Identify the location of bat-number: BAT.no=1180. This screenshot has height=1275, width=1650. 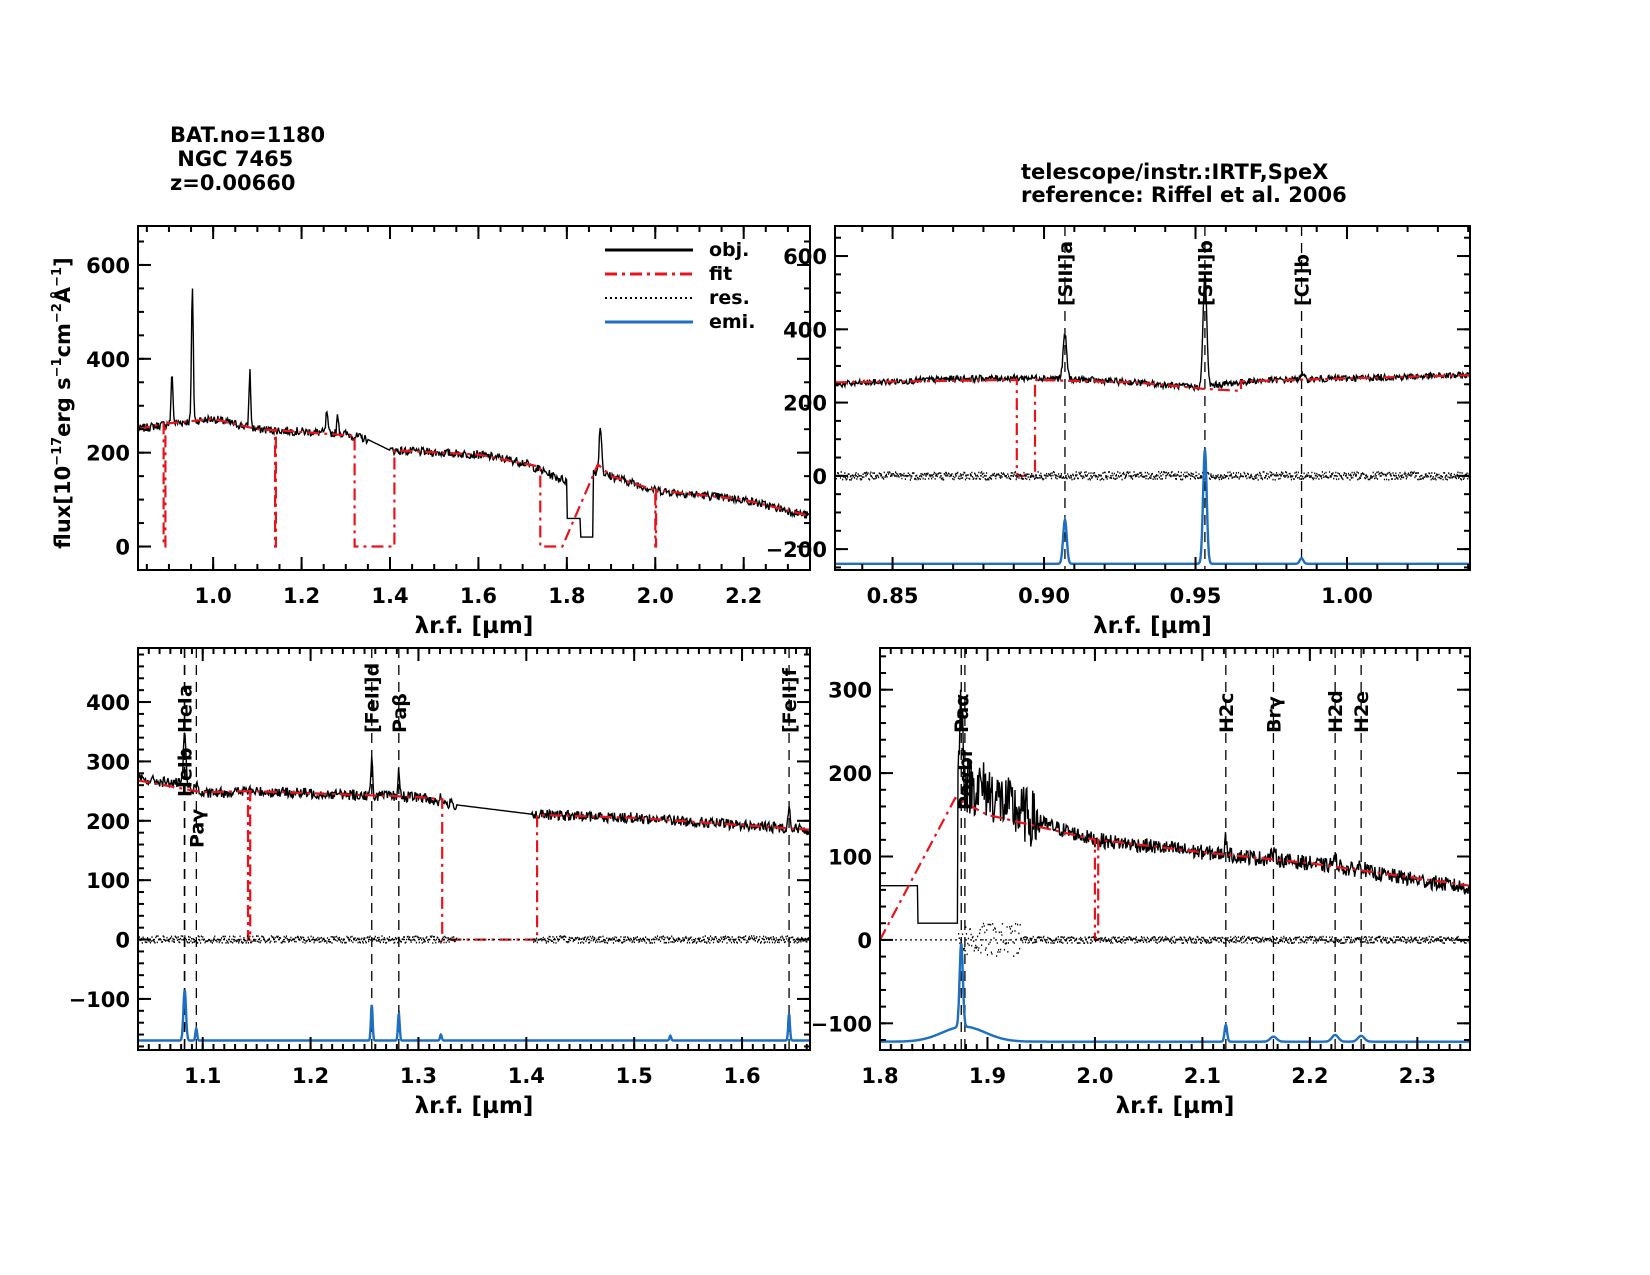
(248, 135).